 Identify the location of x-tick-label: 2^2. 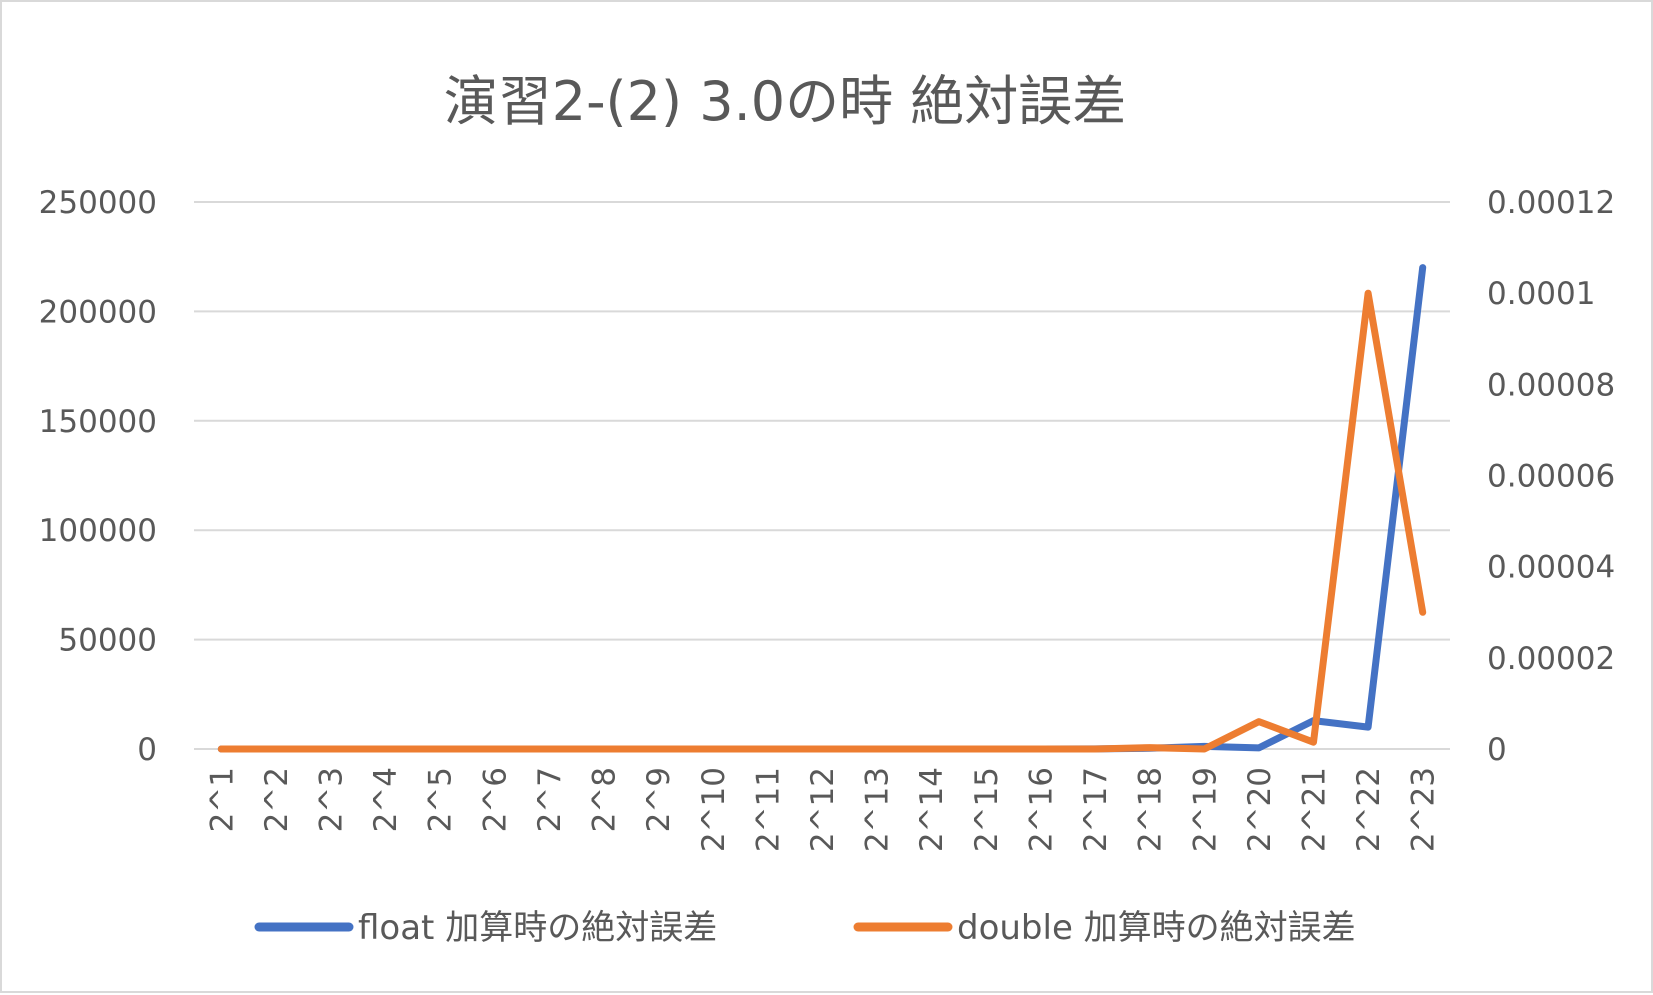
(277, 799).